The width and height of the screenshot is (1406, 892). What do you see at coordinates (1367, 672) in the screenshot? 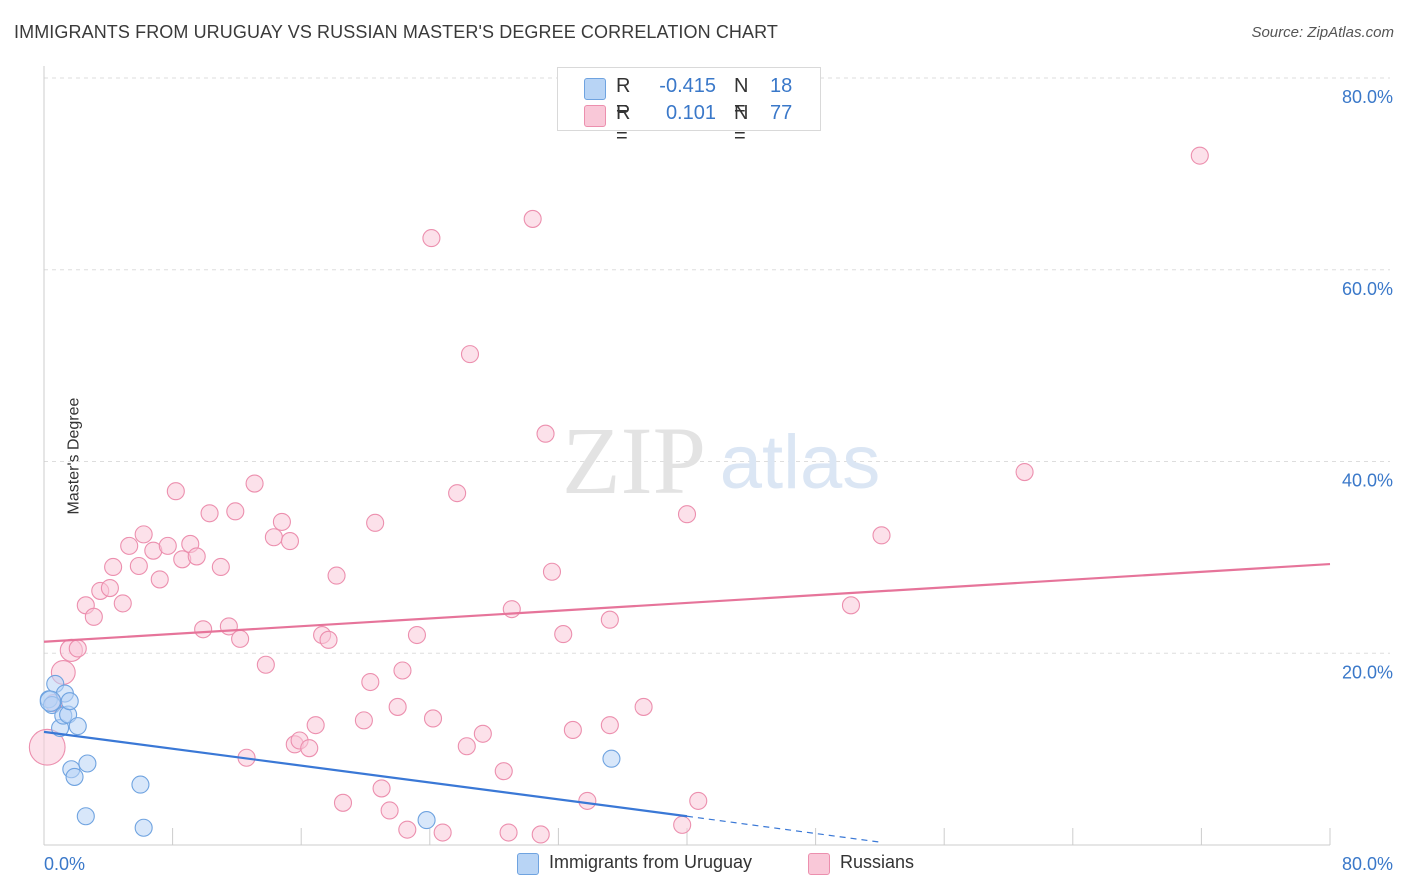
I see `y-tick-label: 20.0%` at bounding box center [1367, 672].